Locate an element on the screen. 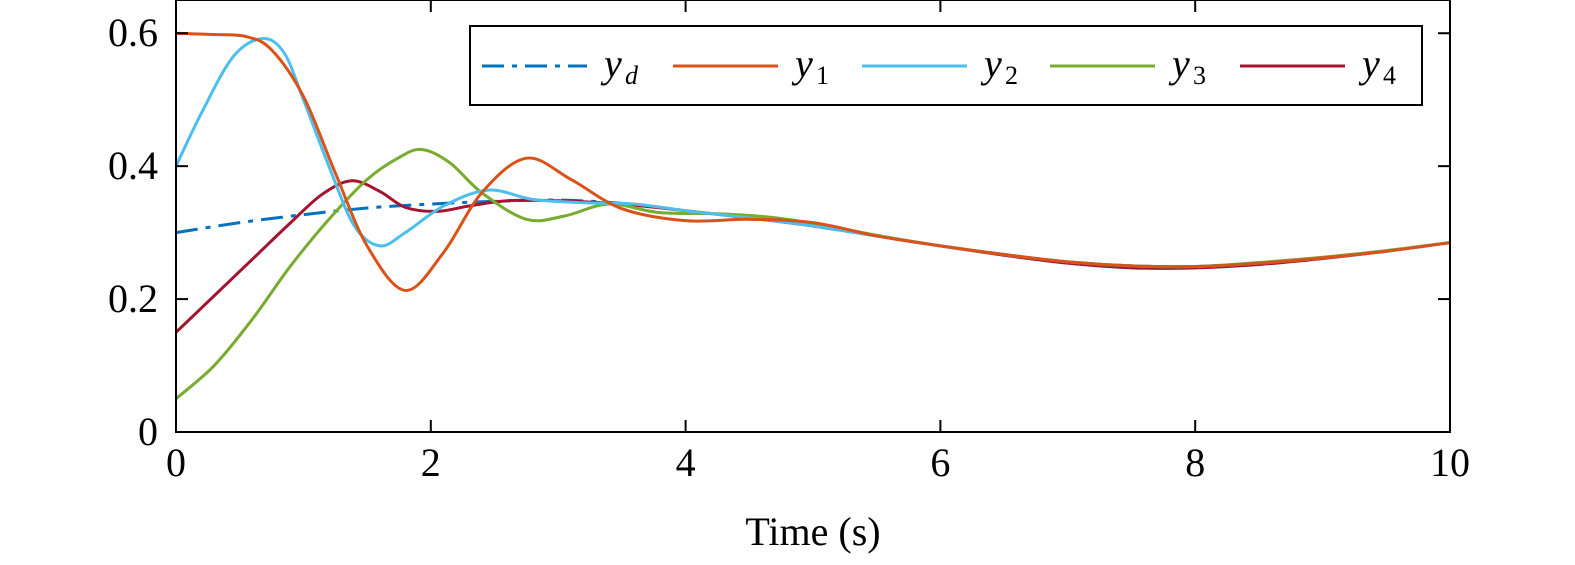  y-tick-label: 0.6 is located at coordinates (133, 32).